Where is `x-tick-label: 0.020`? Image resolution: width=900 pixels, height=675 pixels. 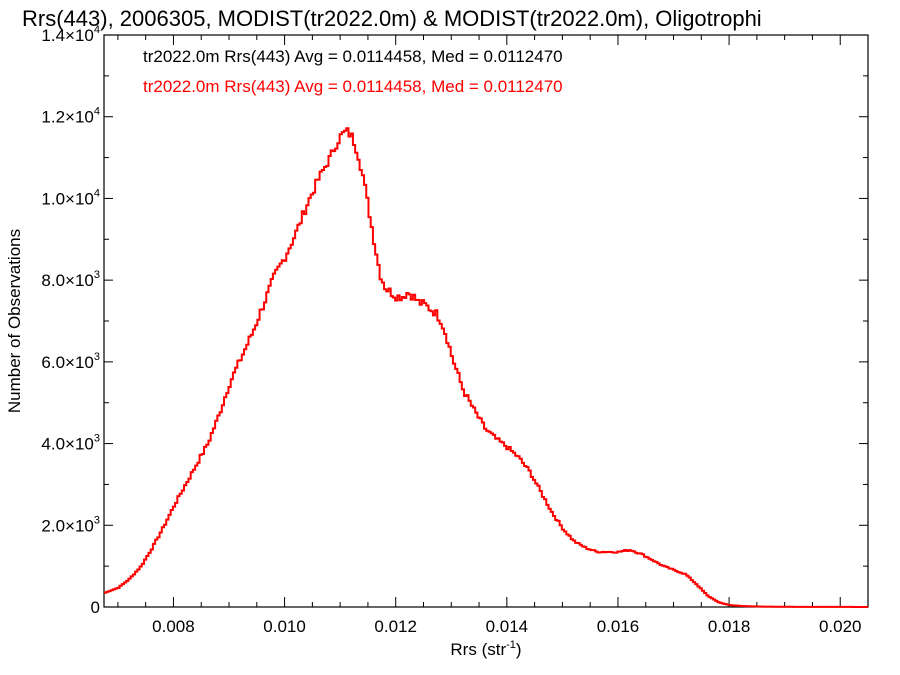 x-tick-label: 0.020 is located at coordinates (840, 626).